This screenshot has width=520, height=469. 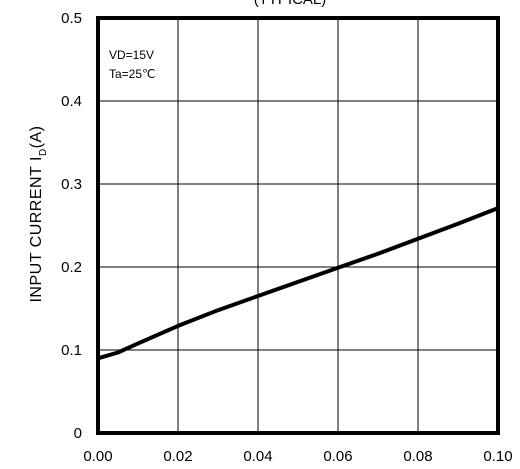 I want to click on y-tick-label: 0.5, so click(x=71, y=18).